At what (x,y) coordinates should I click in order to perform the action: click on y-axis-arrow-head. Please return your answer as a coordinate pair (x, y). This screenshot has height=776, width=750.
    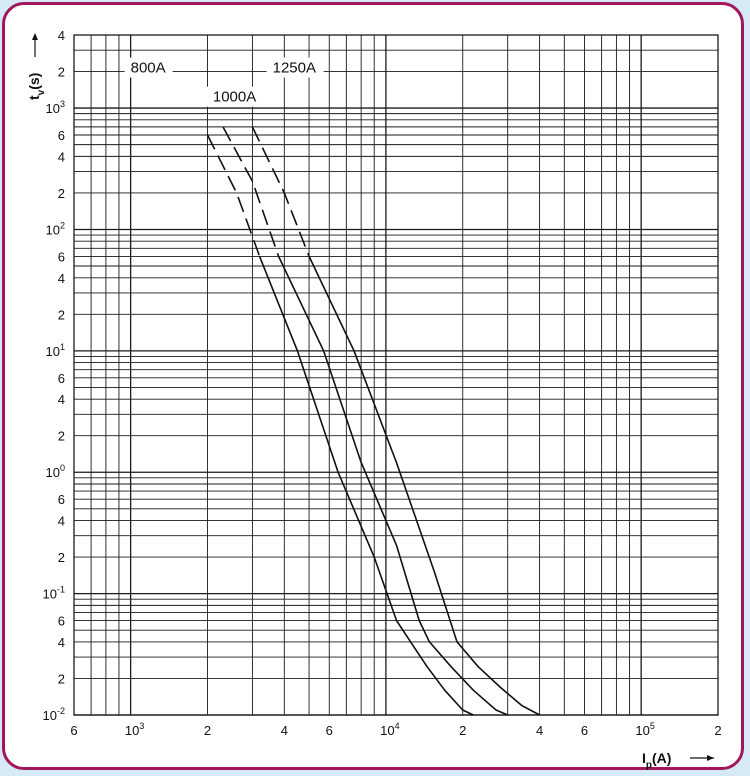
    Looking at the image, I should click on (35, 36).